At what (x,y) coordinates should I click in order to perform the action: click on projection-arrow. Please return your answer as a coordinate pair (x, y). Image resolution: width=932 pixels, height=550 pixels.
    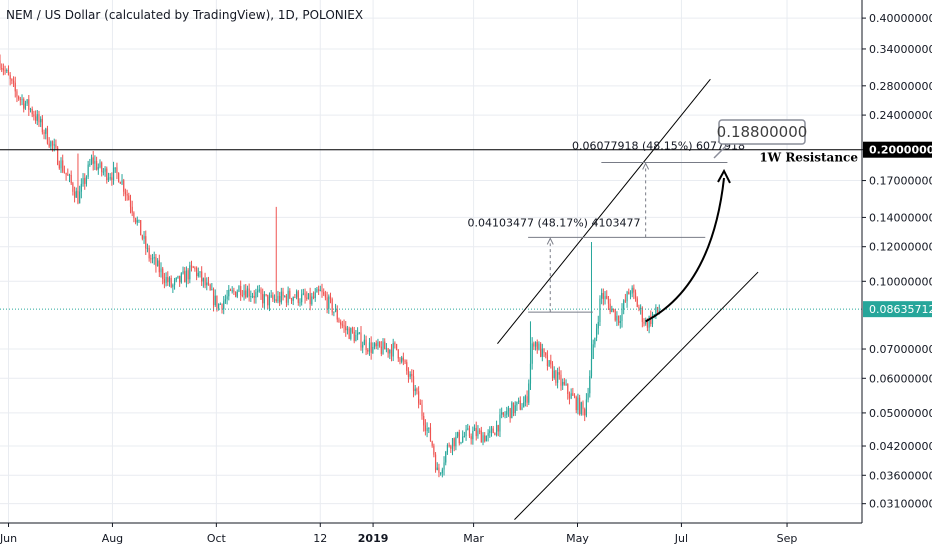
    Looking at the image, I should click on (685, 250).